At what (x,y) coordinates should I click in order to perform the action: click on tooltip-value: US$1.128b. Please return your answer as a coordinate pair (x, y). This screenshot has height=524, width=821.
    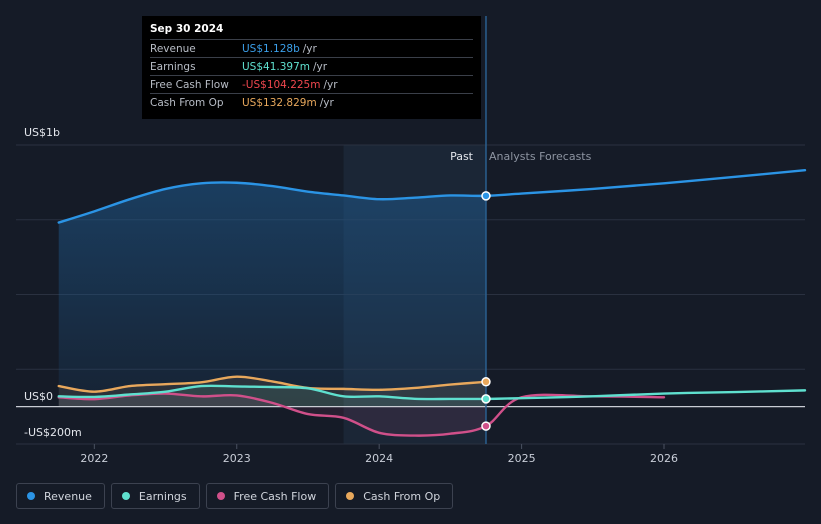
    Looking at the image, I should click on (271, 48).